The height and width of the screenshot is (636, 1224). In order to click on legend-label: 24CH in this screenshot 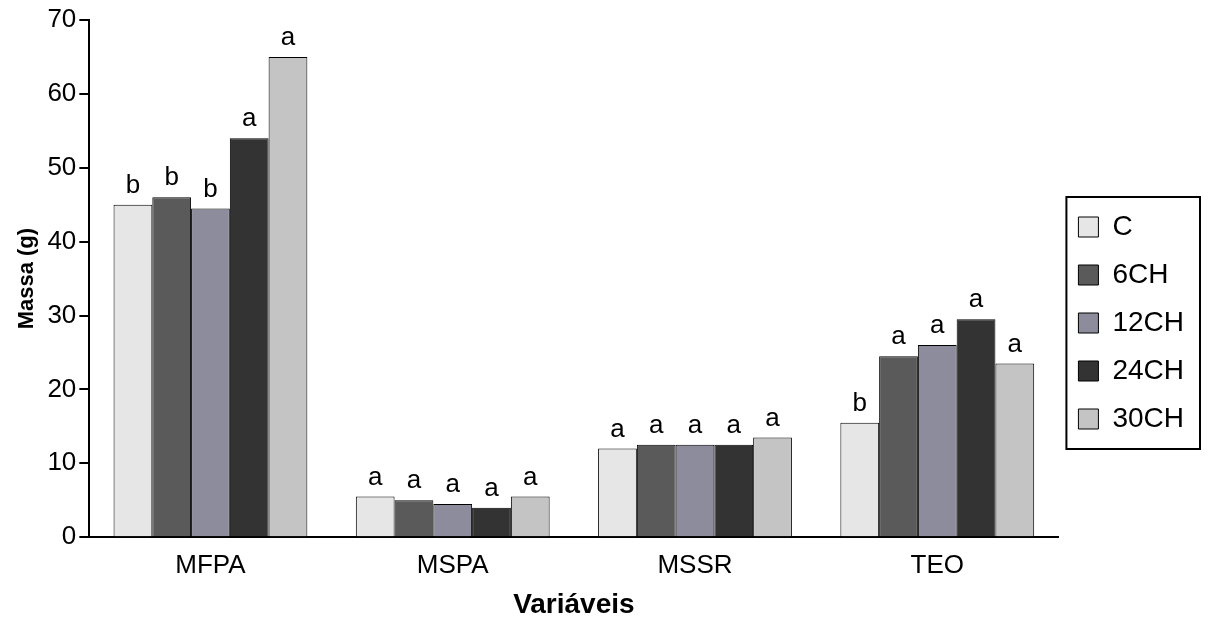, I will do `click(1148, 369)`.